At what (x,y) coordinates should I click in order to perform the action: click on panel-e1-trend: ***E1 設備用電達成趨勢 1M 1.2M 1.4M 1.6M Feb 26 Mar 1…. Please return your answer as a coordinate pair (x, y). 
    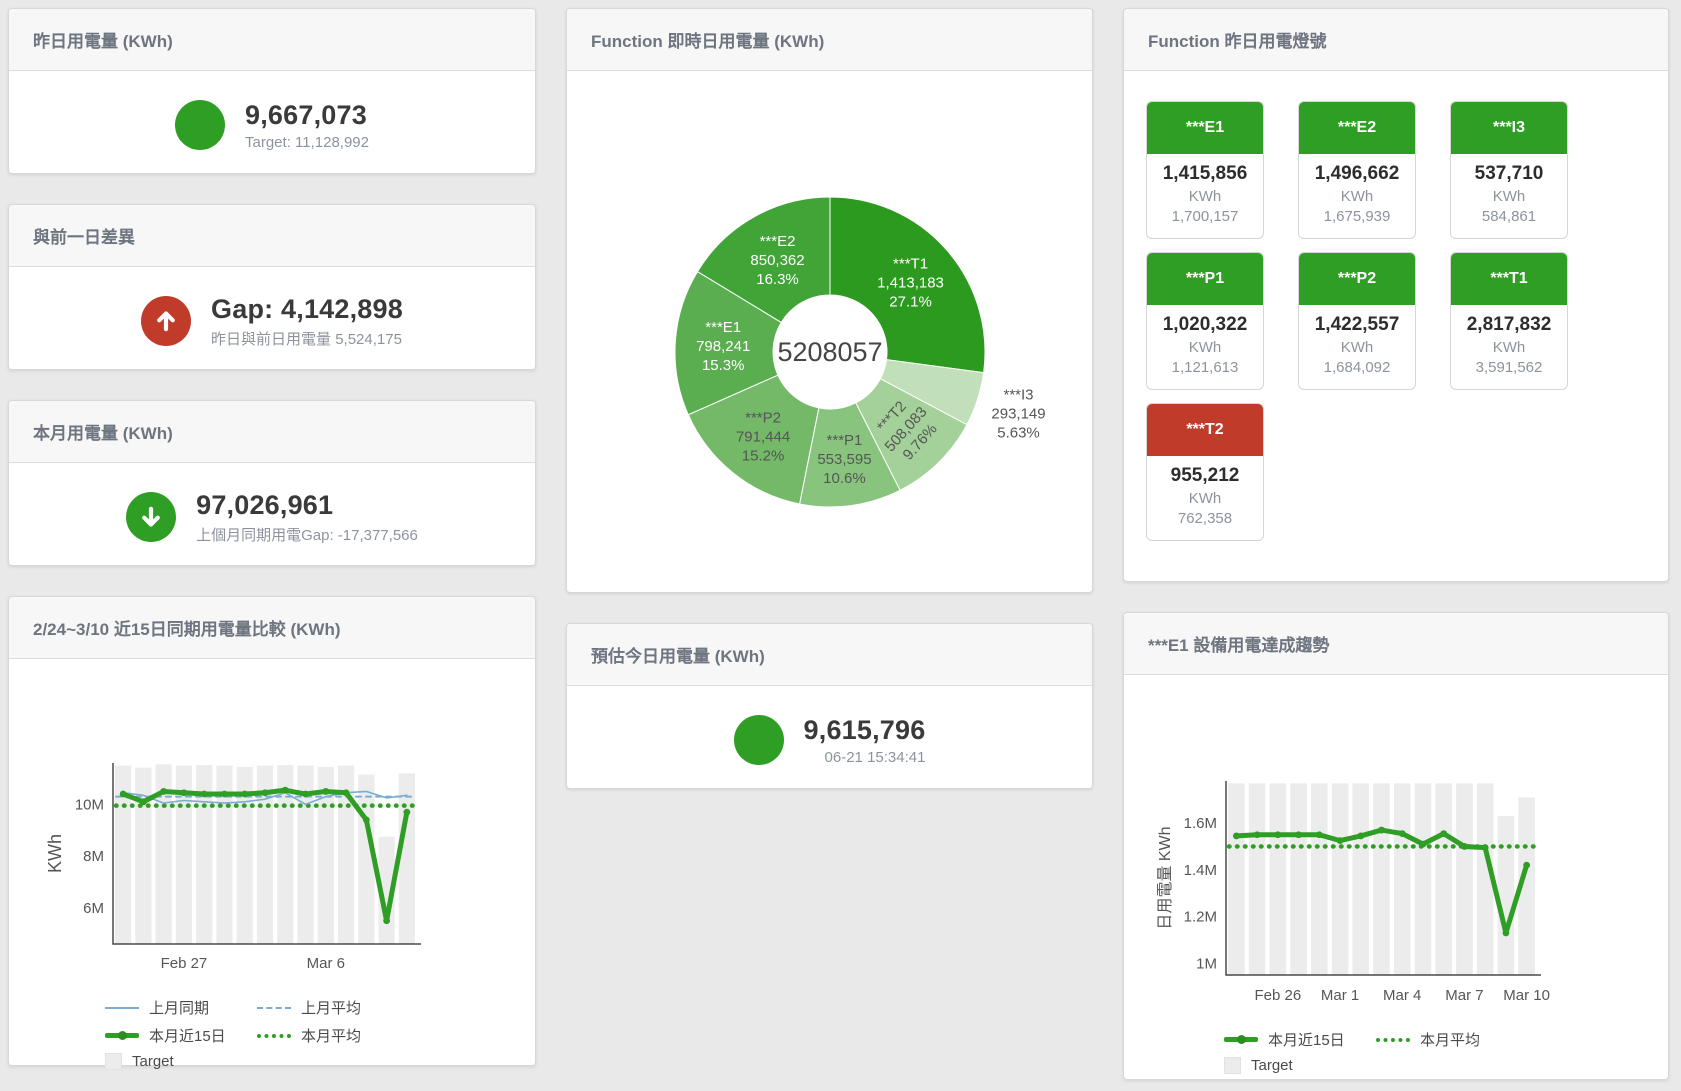
    Looking at the image, I should click on (1396, 846).